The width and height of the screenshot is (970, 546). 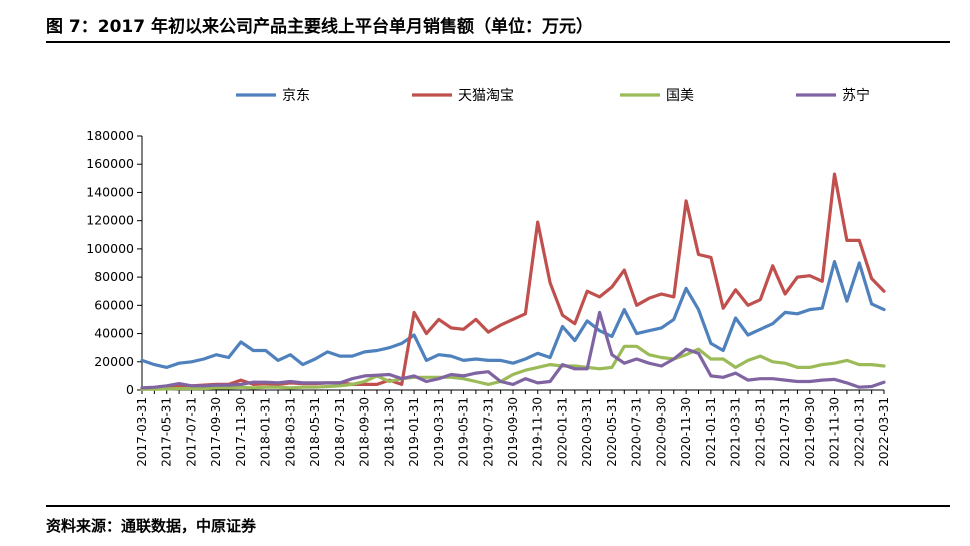 I want to click on series-line-suning, so click(x=513, y=350).